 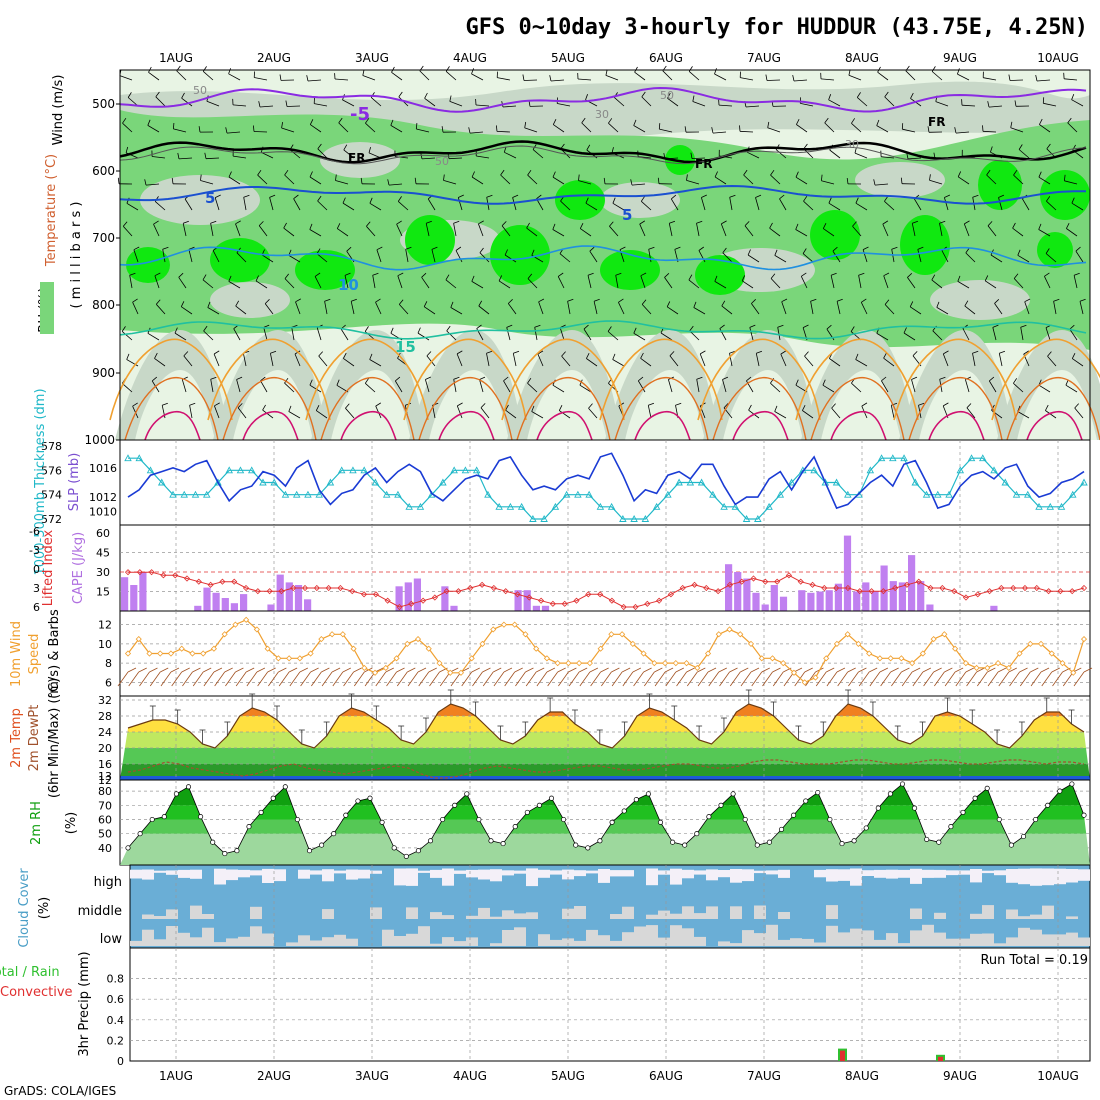 What do you see at coordinates (34, 654) in the screenshot?
I see `wind-label-2: Speed` at bounding box center [34, 654].